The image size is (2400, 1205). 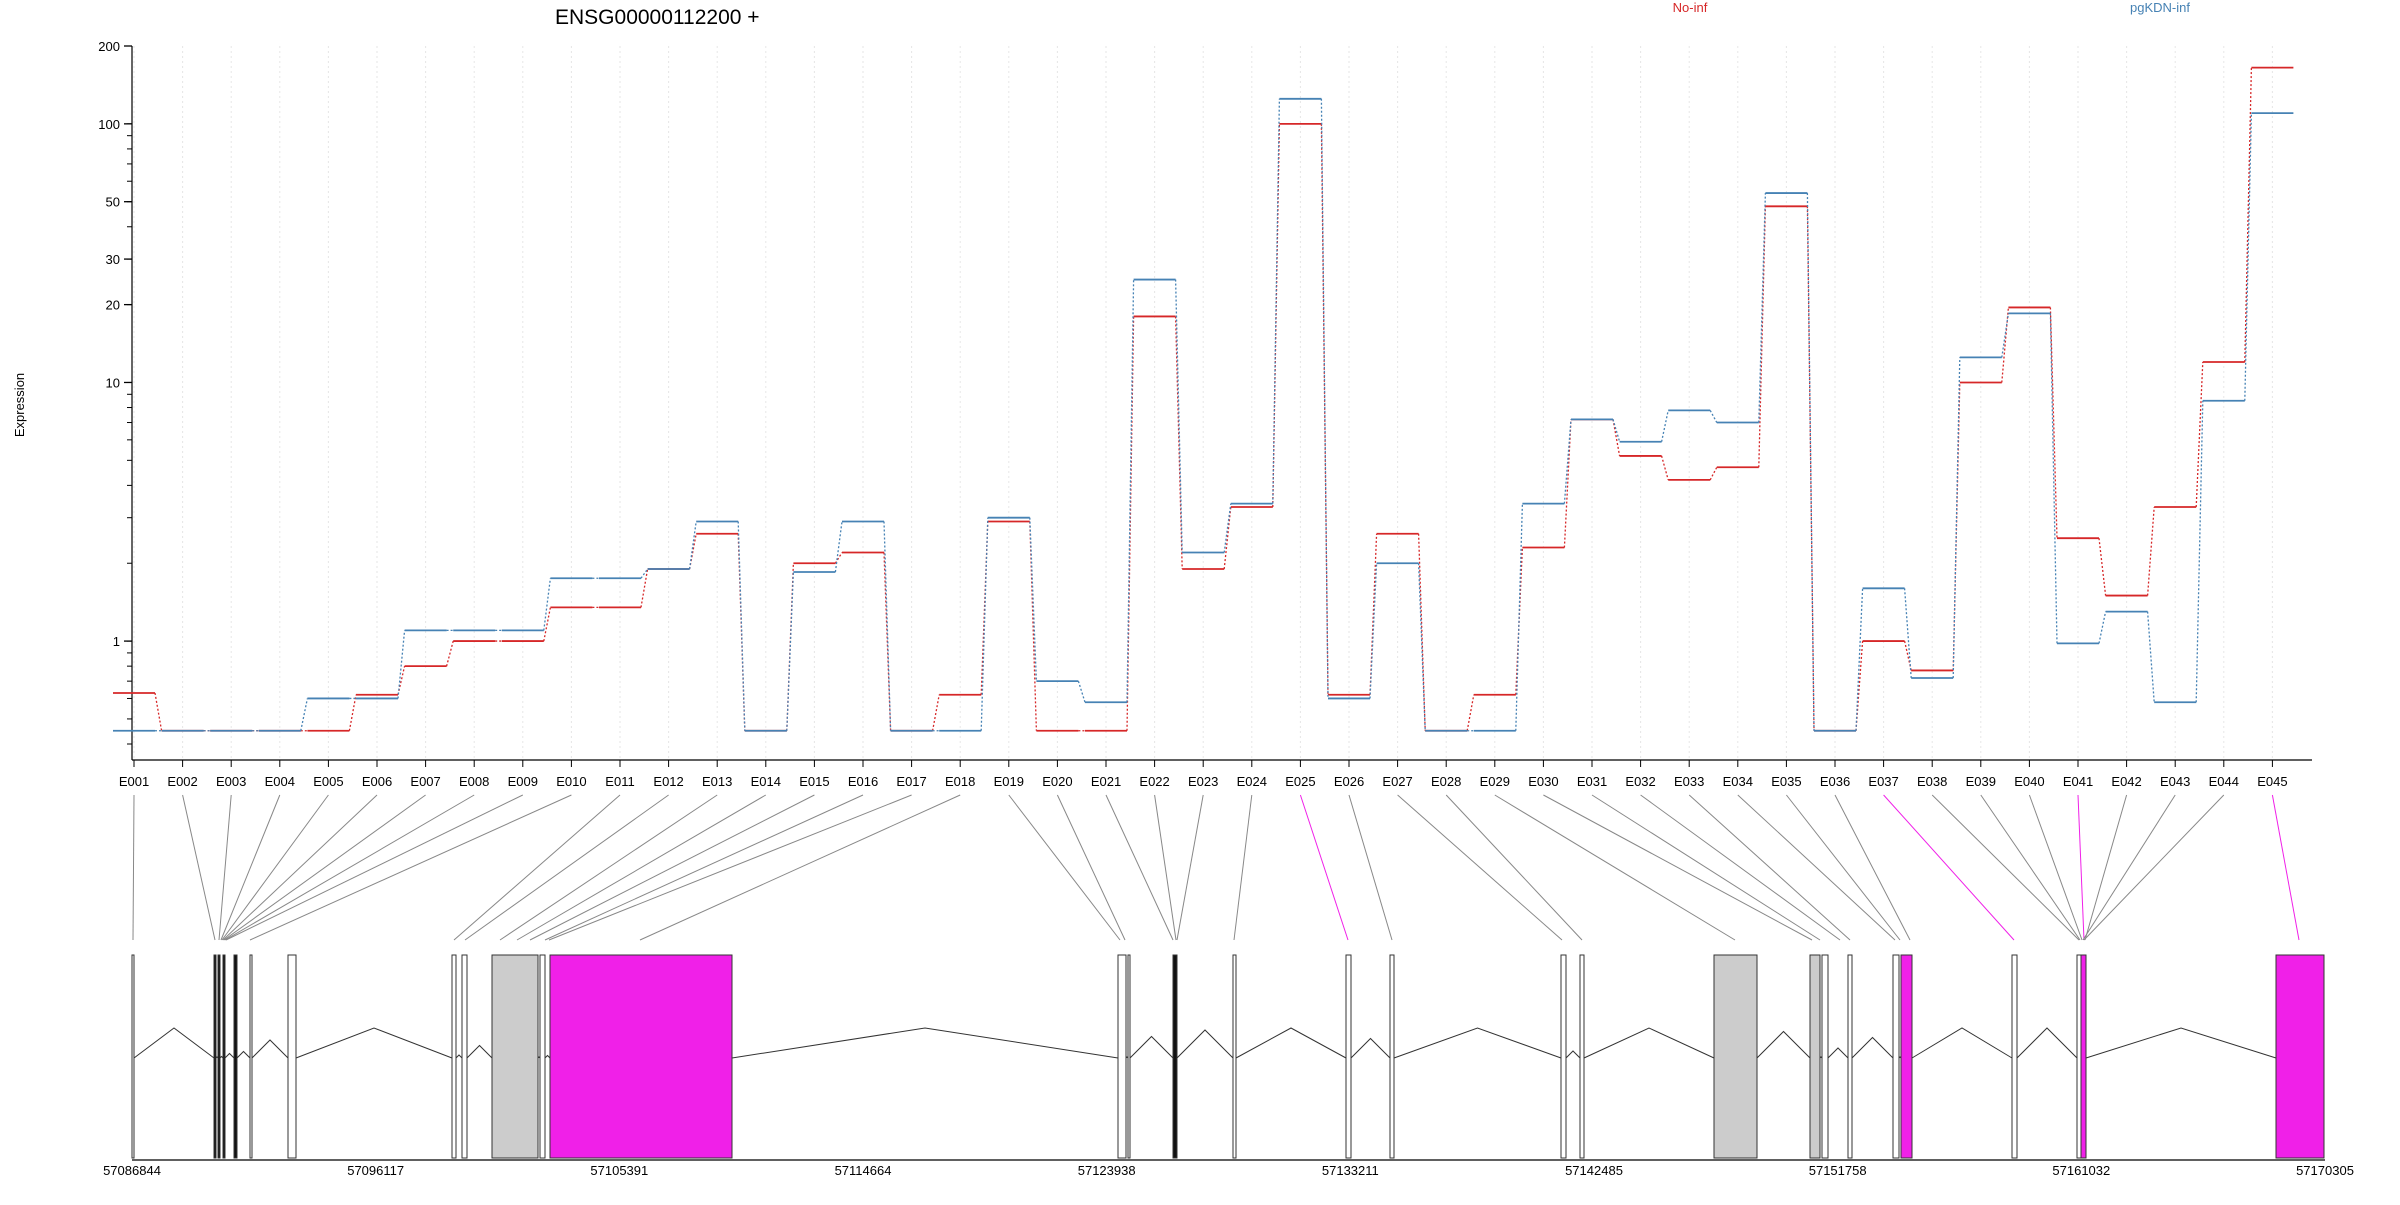 What do you see at coordinates (113, 259) in the screenshot?
I see `y-tick-label: 30` at bounding box center [113, 259].